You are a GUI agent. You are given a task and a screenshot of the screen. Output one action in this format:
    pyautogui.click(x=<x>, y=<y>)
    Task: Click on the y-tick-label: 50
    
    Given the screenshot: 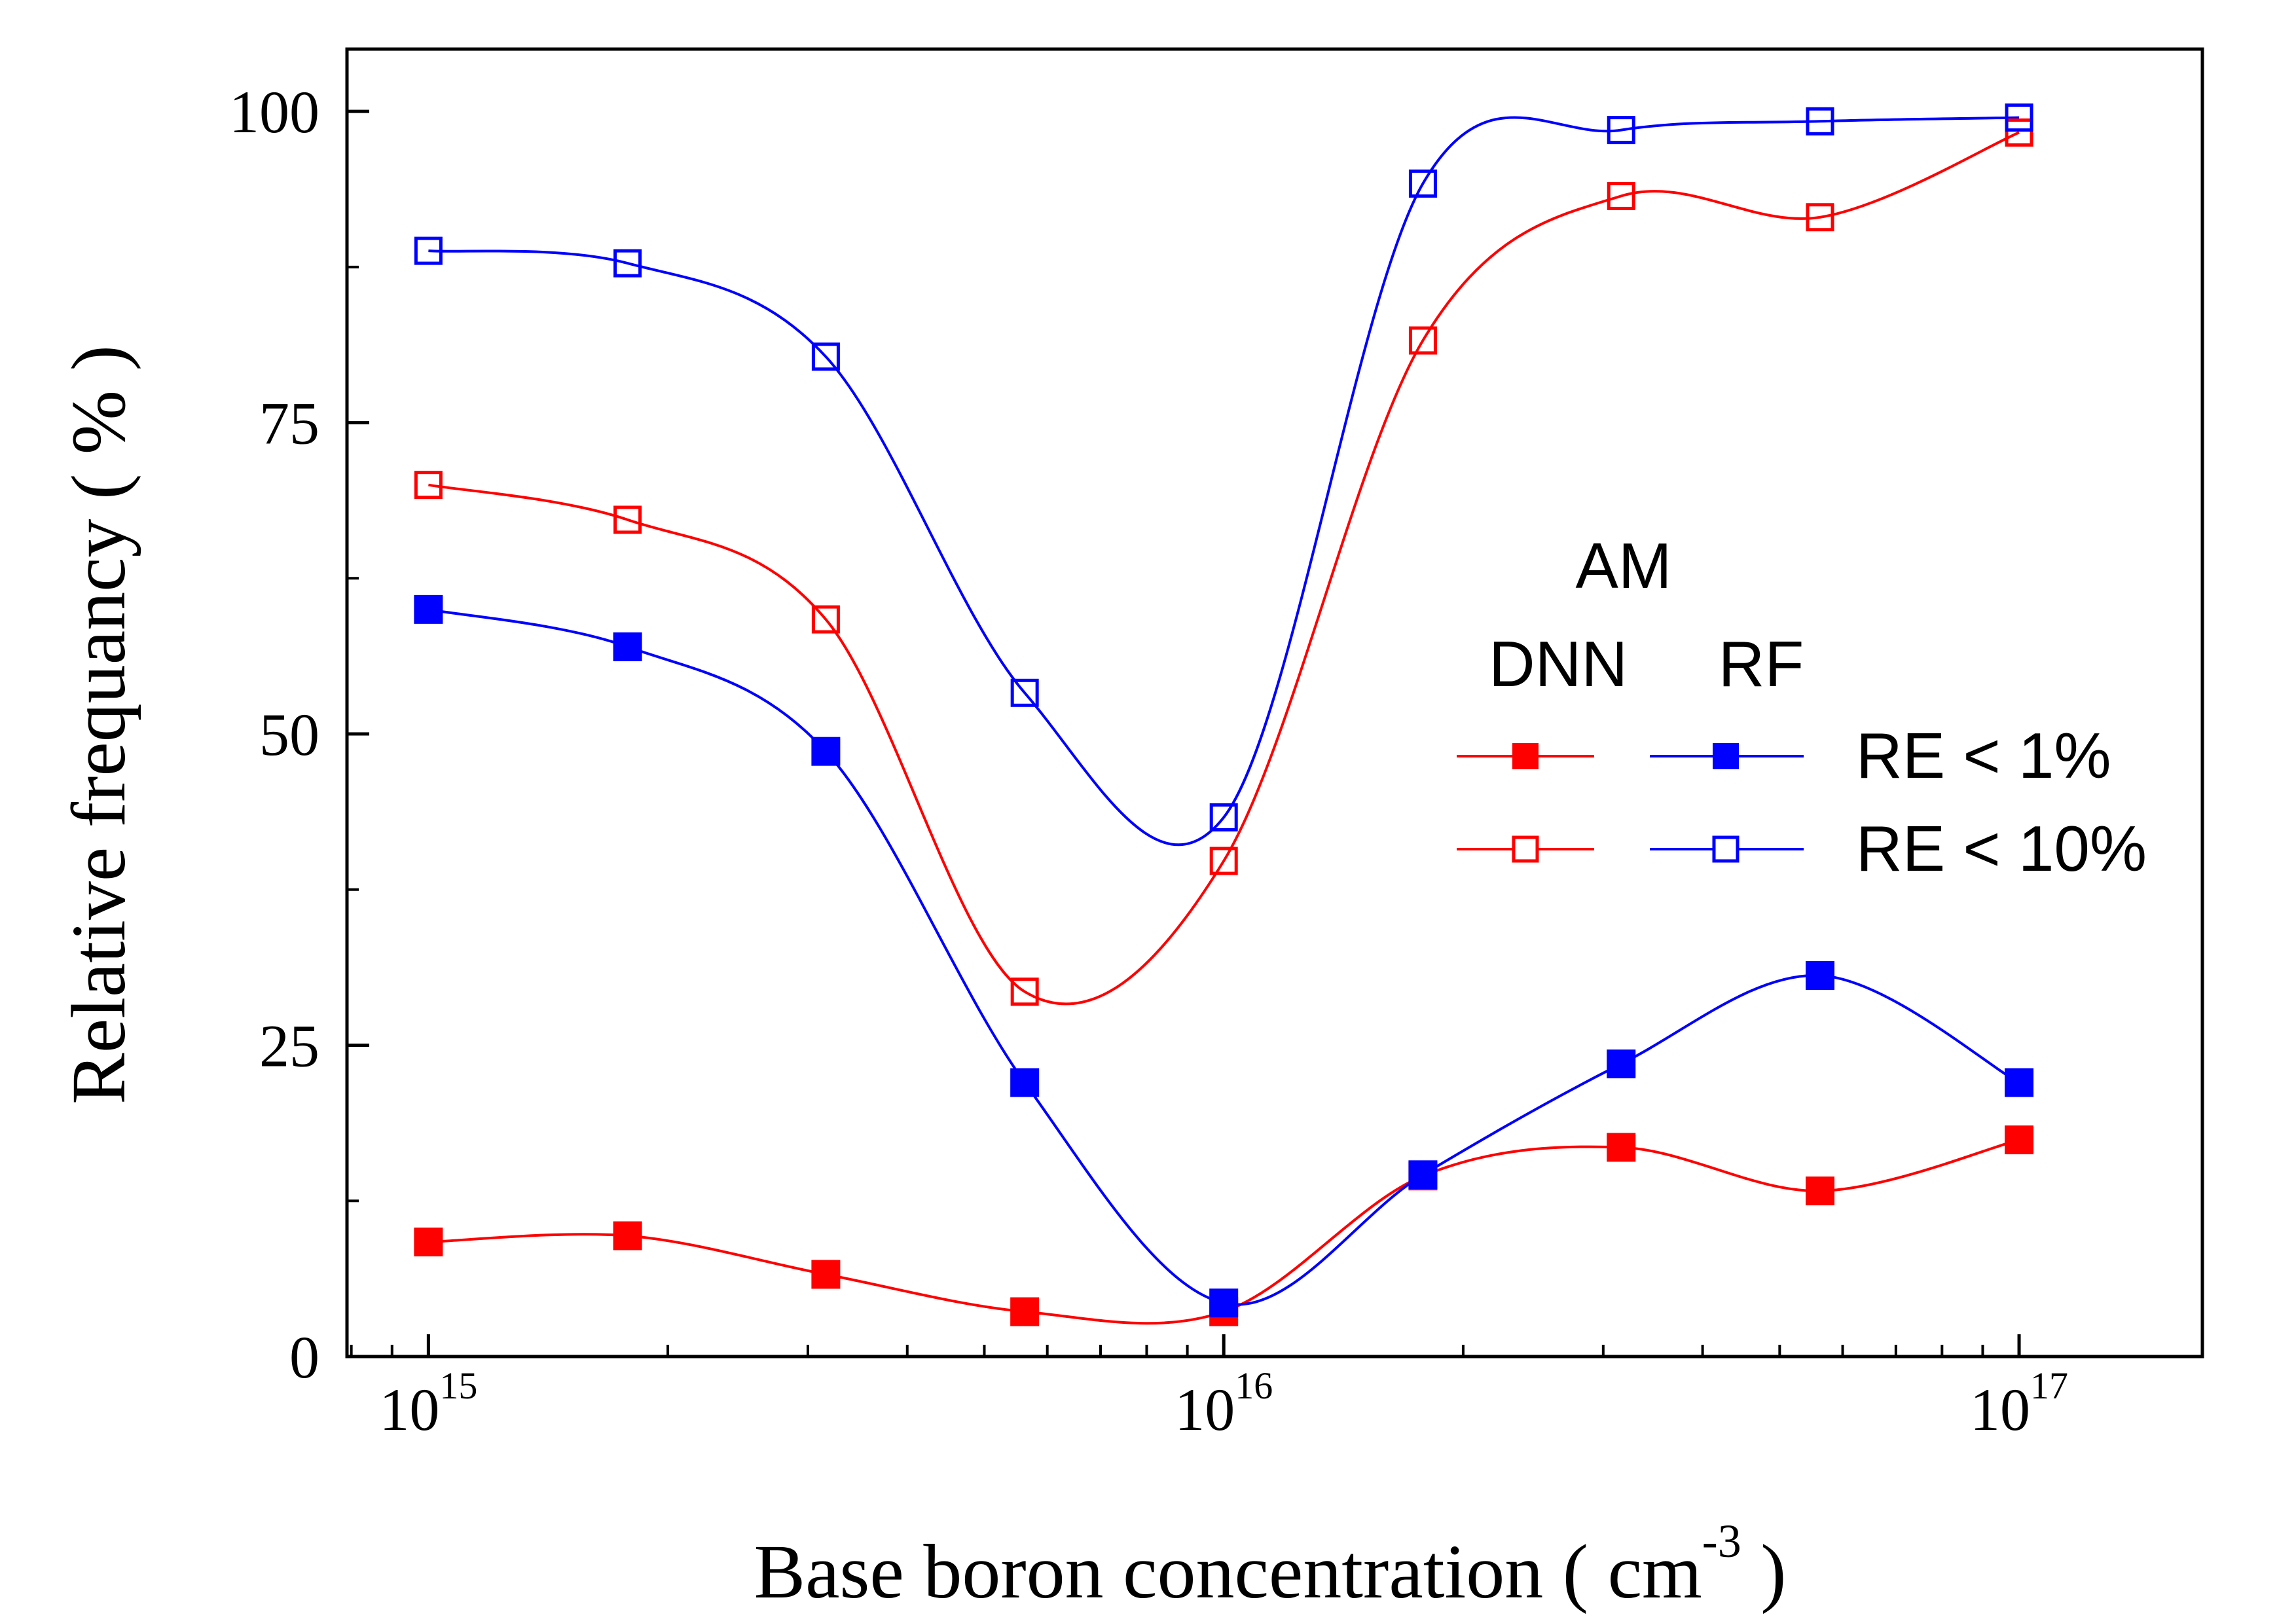 What is the action you would take?
    pyautogui.click(x=289, y=734)
    